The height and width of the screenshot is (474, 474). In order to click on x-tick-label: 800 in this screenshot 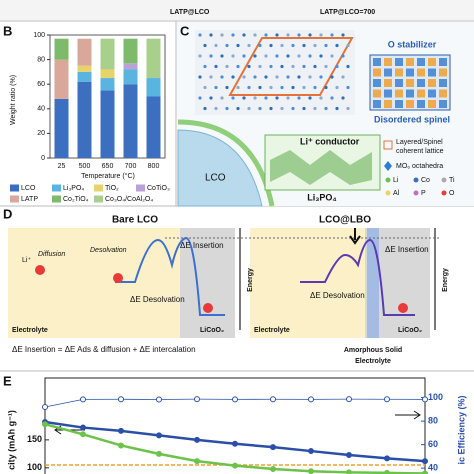, I will do `click(154, 166)`.